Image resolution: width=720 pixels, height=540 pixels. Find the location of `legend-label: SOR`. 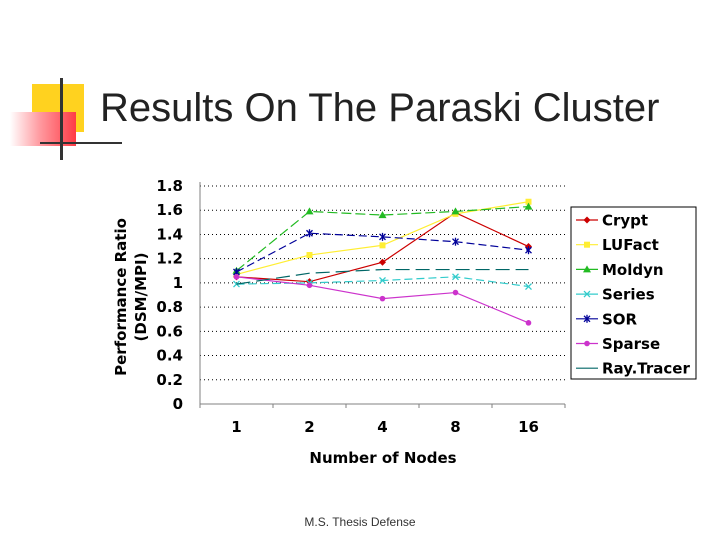

legend-label: SOR is located at coordinates (620, 319).